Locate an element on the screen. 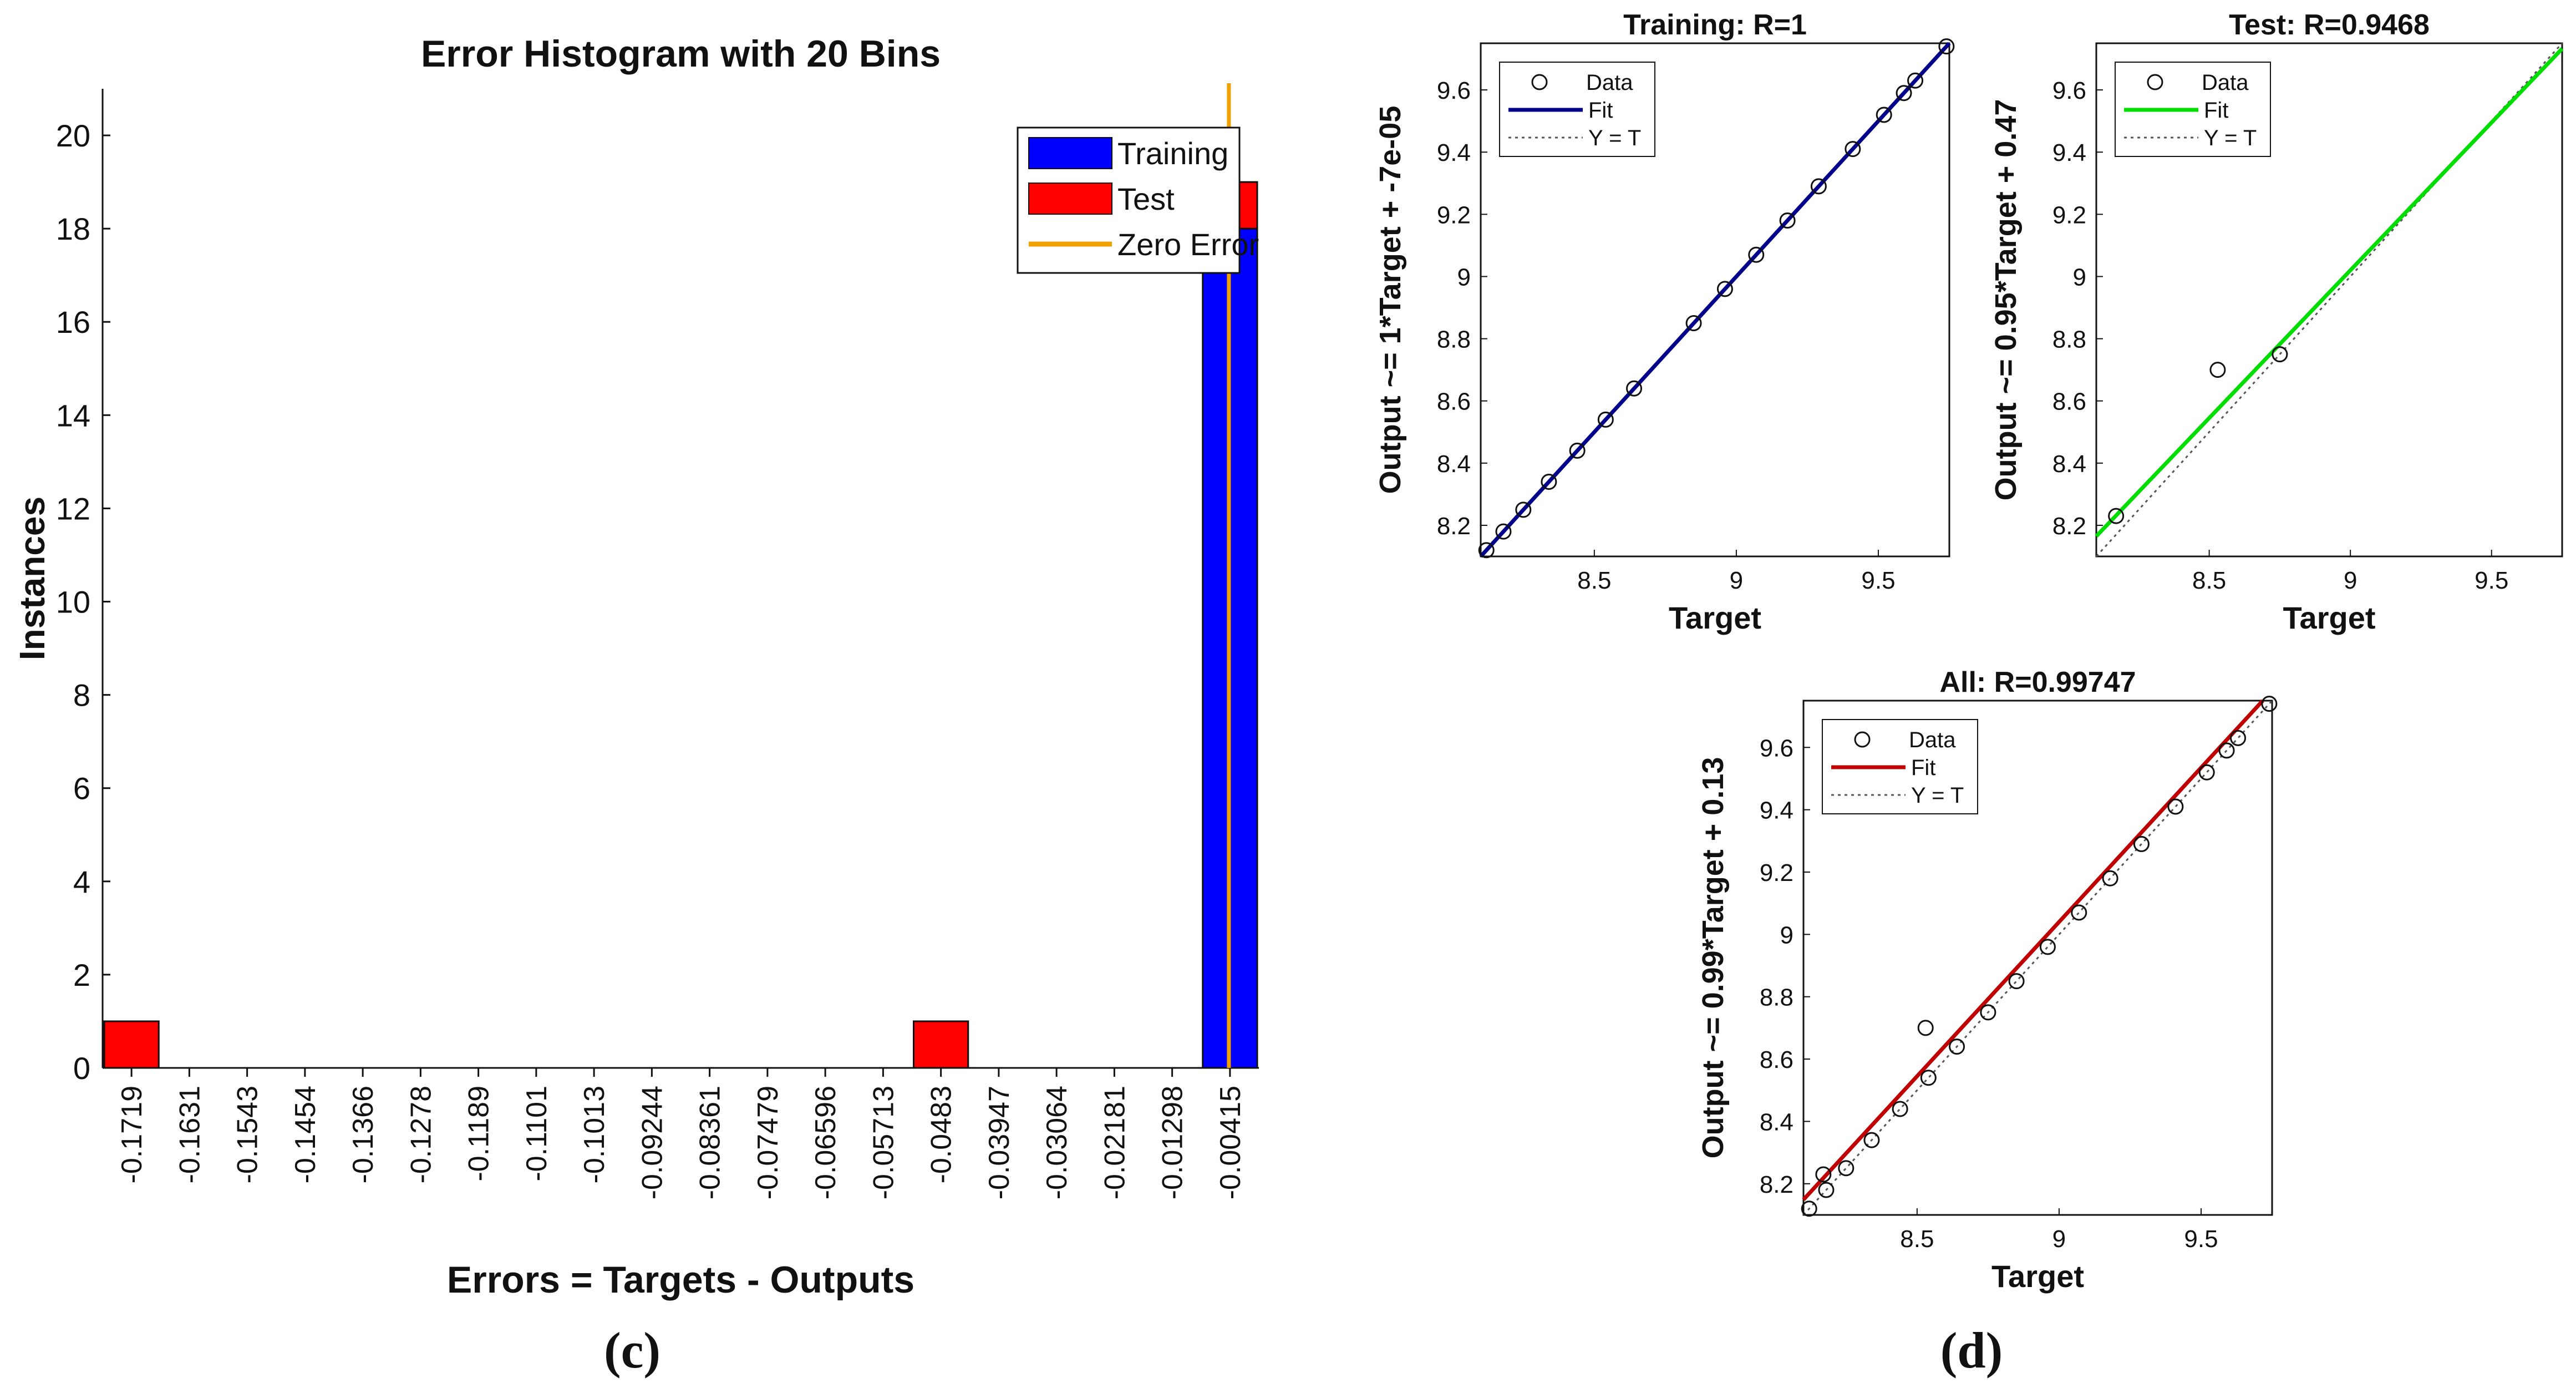  histogram-legend-swatch is located at coordinates (1070, 199).